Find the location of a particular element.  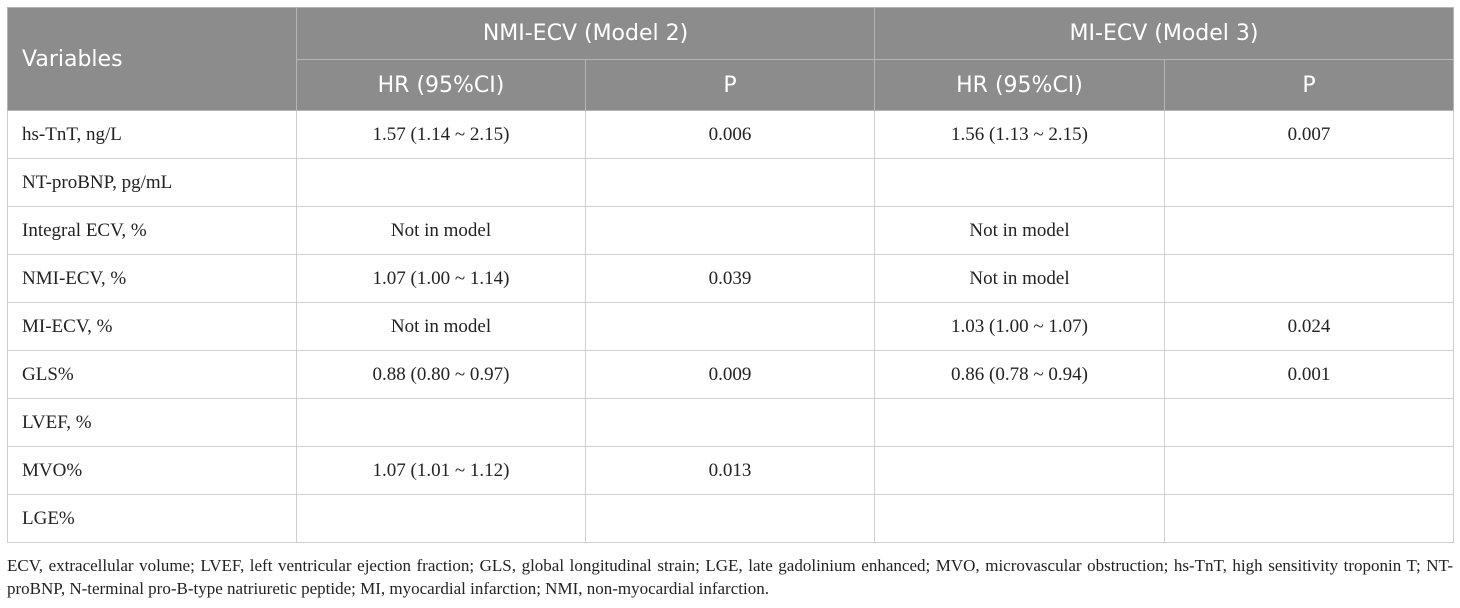

table-row: LVEF, % is located at coordinates (731, 422).